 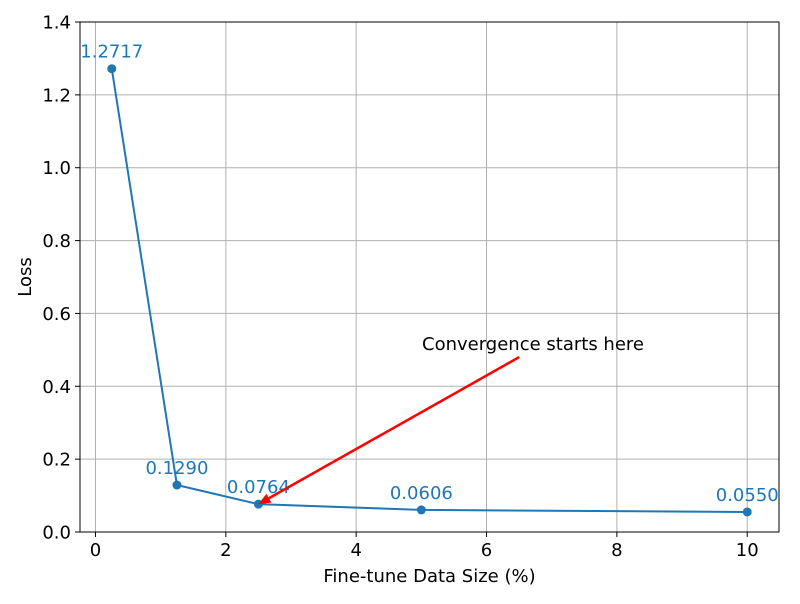 I want to click on y-axis-label: Loss, so click(x=25, y=276).